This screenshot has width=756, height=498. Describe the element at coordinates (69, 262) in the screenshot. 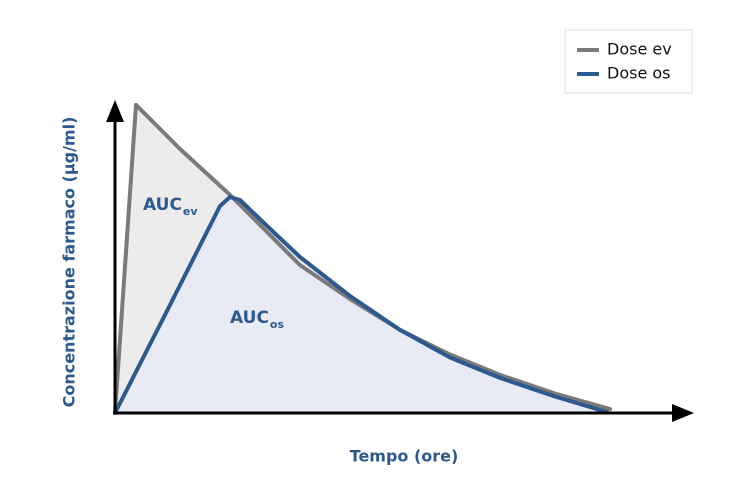

I see `y-axis-title: Concentrazione farmaco (µg/ml)` at that location.